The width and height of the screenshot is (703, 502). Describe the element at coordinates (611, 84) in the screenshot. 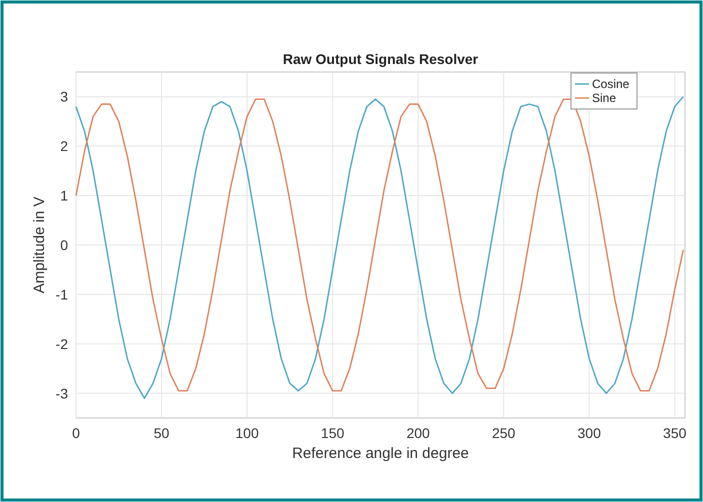

I see `legend-label: Cosine` at that location.